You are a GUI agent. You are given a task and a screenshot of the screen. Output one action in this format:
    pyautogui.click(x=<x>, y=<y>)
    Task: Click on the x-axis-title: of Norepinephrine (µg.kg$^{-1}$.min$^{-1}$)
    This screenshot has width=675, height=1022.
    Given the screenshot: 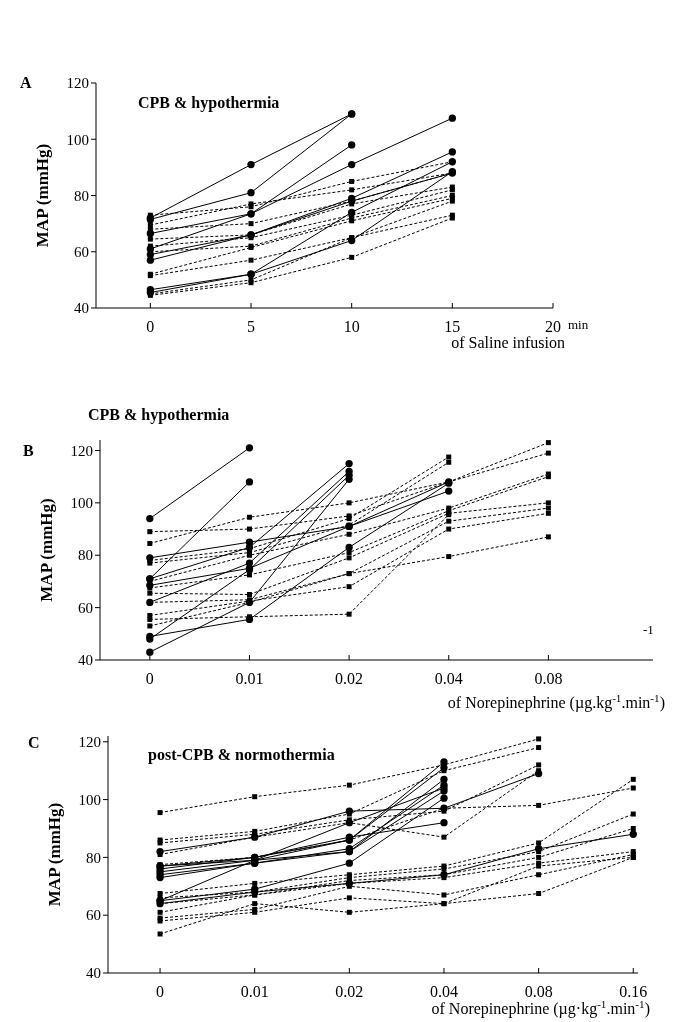 What is the action you would take?
    pyautogui.click(x=556, y=702)
    